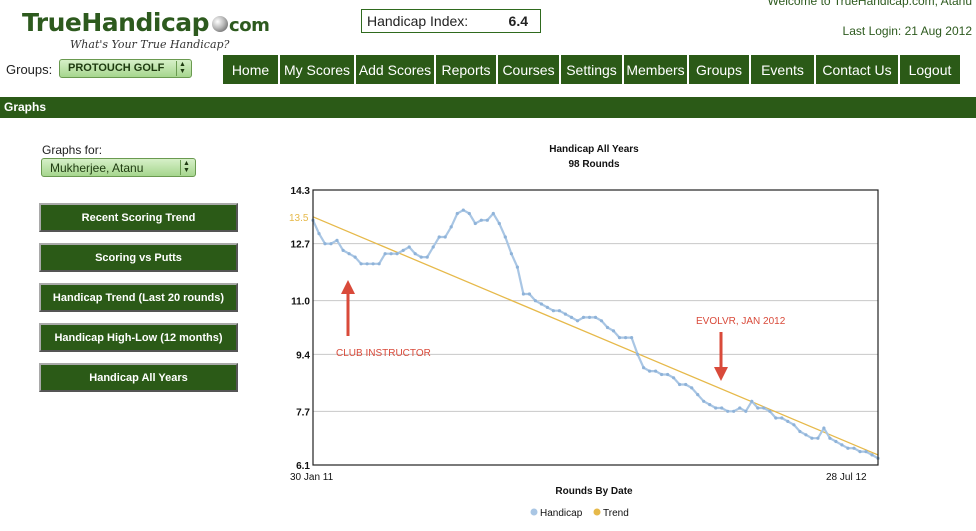  I want to click on recent-scoring-trend-button: Recent Scoring Trend, so click(138, 217).